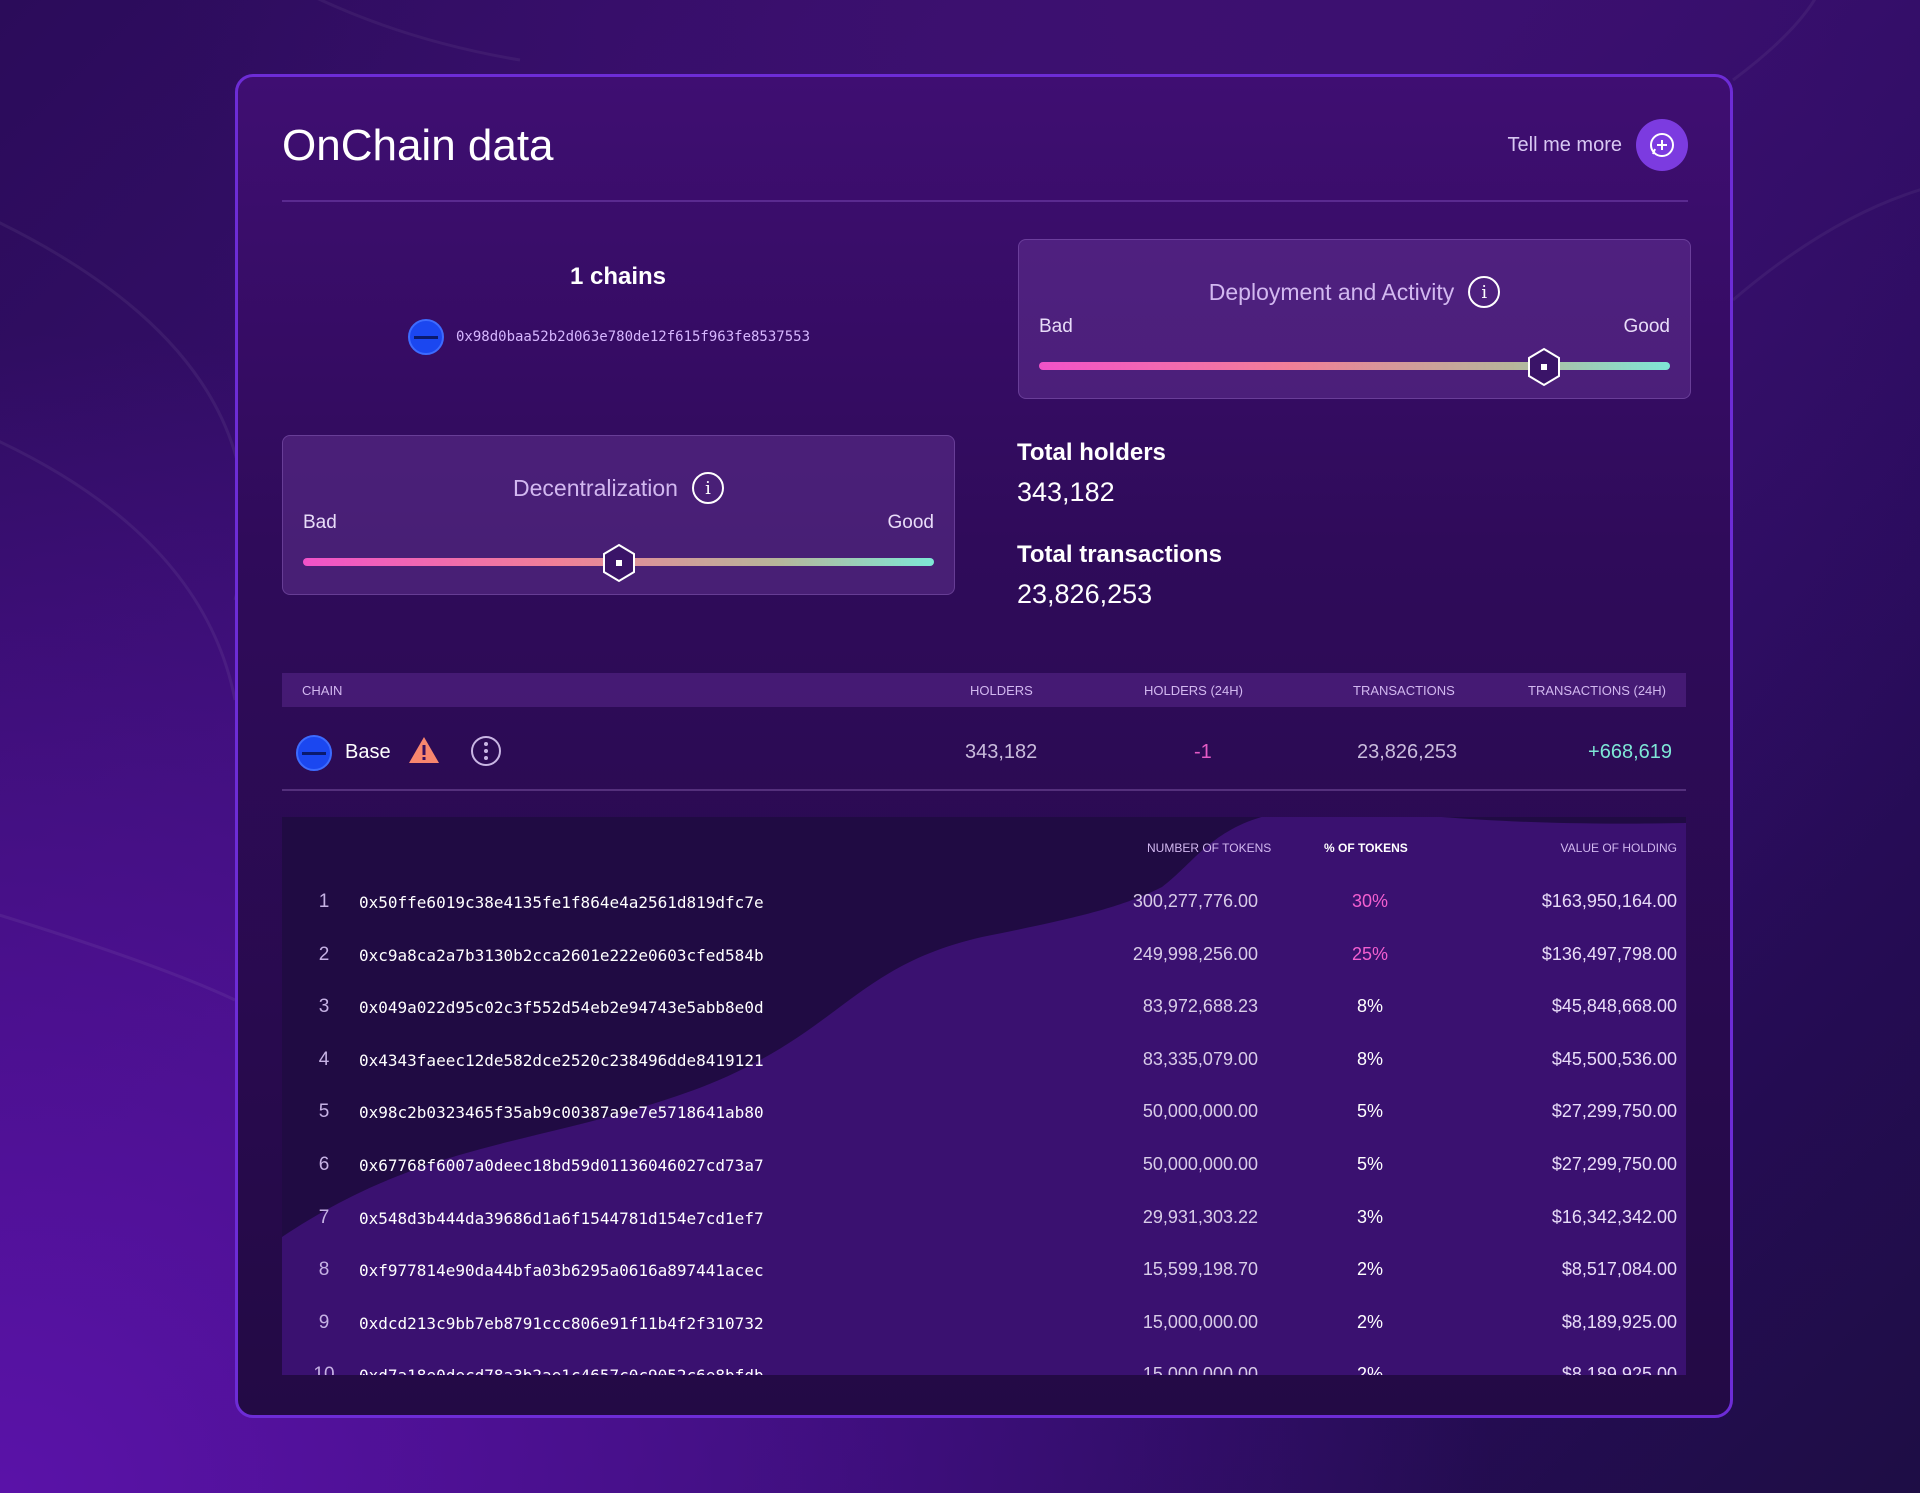 Image resolution: width=1920 pixels, height=1493 pixels. I want to click on col-transactions-24h: TRANSACTIONS (24H), so click(1597, 690).